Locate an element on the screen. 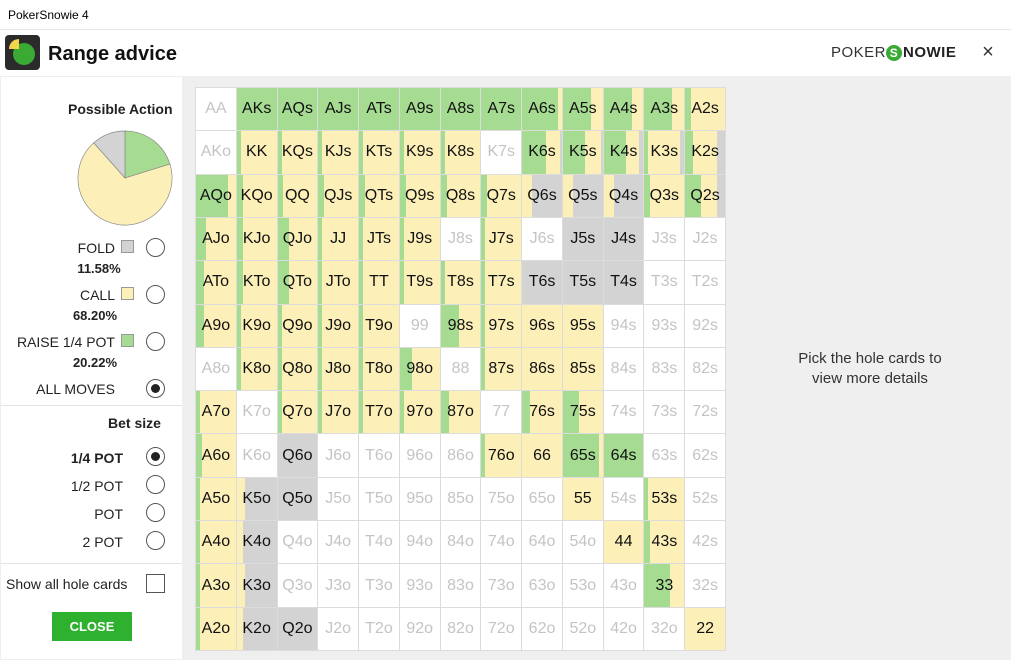 The image size is (1011, 660). fold-radio is located at coordinates (155, 247).